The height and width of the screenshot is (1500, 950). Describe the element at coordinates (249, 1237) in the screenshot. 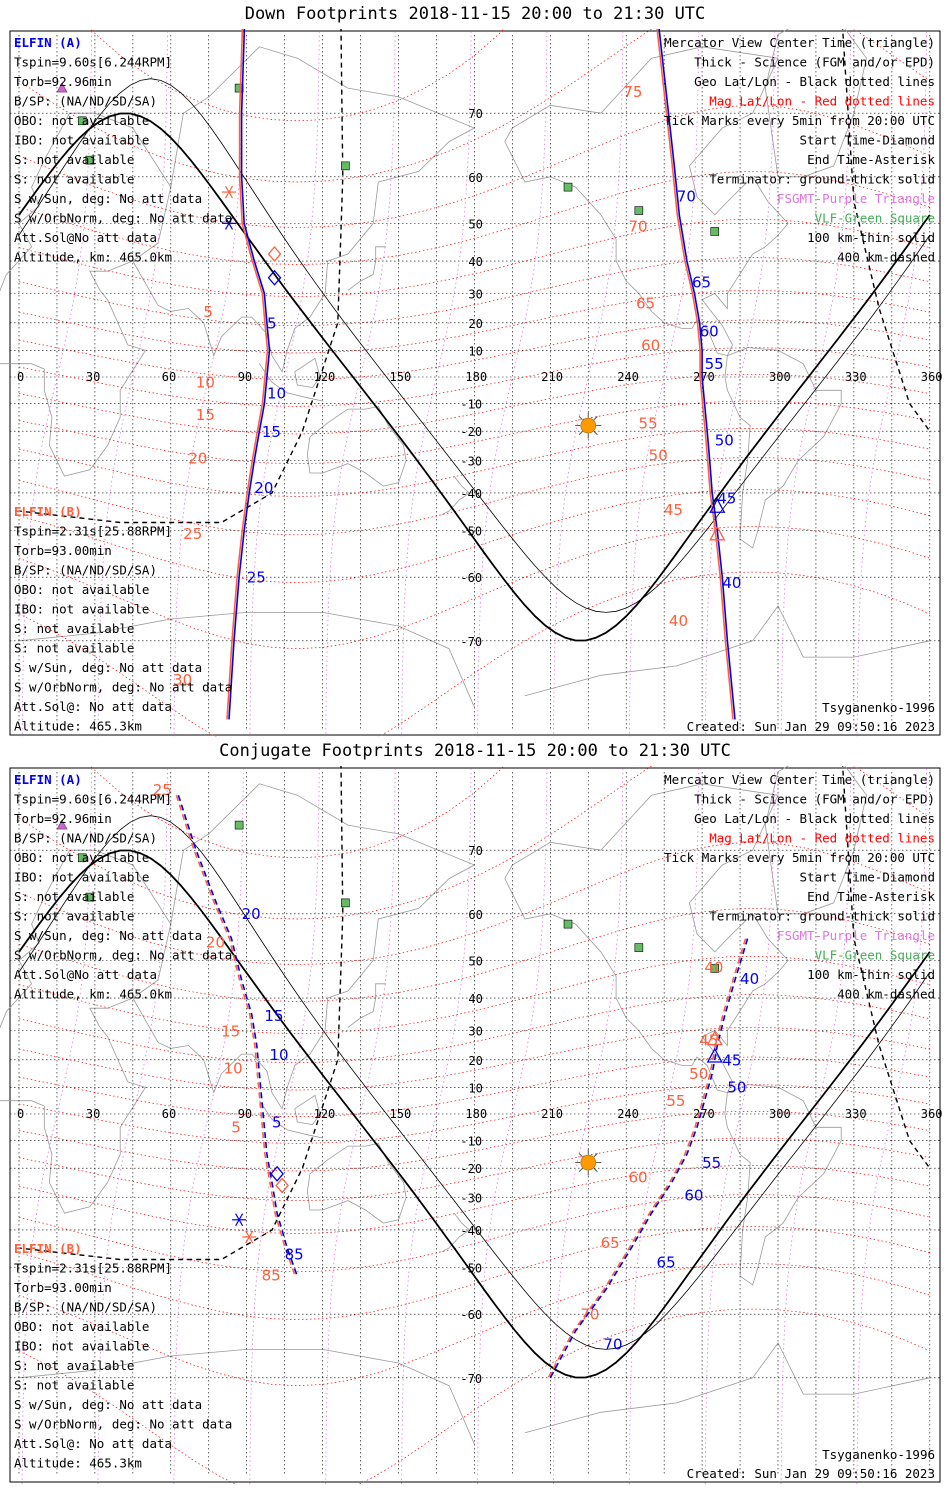

I see `elfin-b-end-asterisk` at that location.